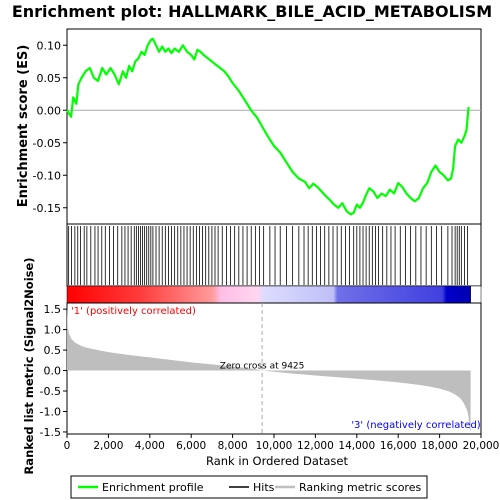  What do you see at coordinates (133, 311) in the screenshot?
I see `positive-correlation-label: '1' (positively correlated)` at bounding box center [133, 311].